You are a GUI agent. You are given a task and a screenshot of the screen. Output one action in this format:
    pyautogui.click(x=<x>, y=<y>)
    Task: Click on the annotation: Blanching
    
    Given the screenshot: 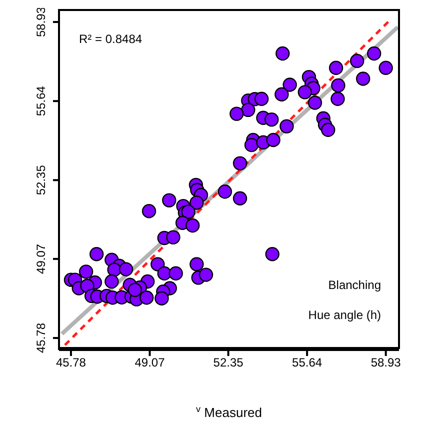 What is the action you would take?
    pyautogui.click(x=354, y=285)
    